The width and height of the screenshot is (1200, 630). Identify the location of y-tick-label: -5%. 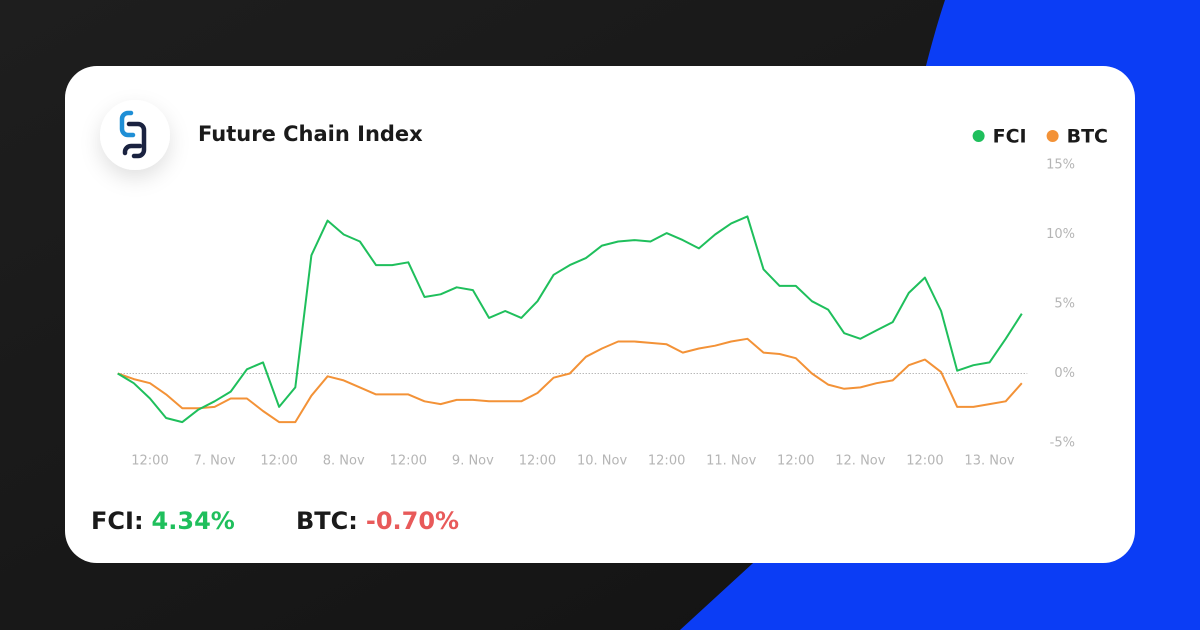
(1062, 443).